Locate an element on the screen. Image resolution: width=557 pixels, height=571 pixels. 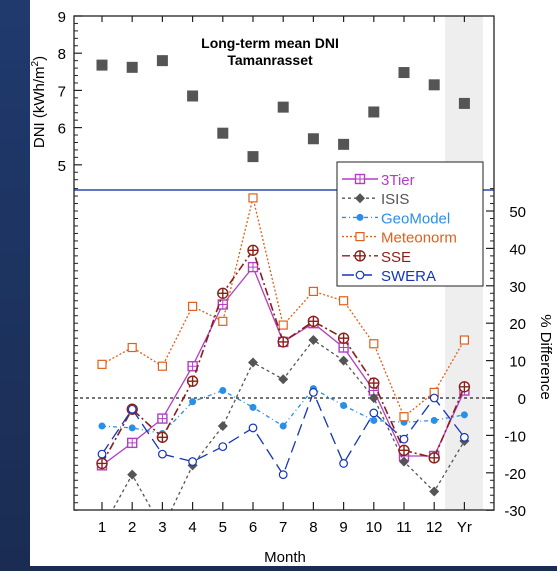
x-tick-label: 6 is located at coordinates (253, 527).